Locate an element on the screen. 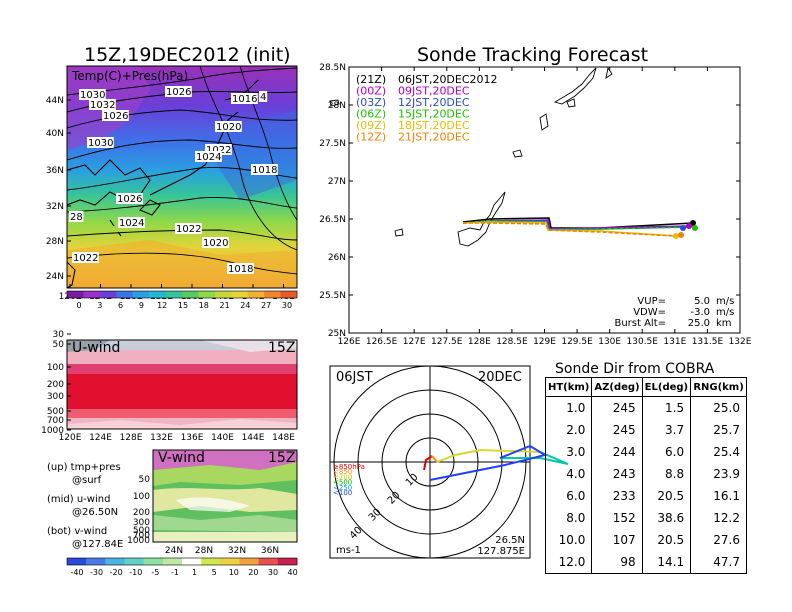 The height and width of the screenshot is (612, 792). track-ytick-label: 28N is located at coordinates (337, 106).